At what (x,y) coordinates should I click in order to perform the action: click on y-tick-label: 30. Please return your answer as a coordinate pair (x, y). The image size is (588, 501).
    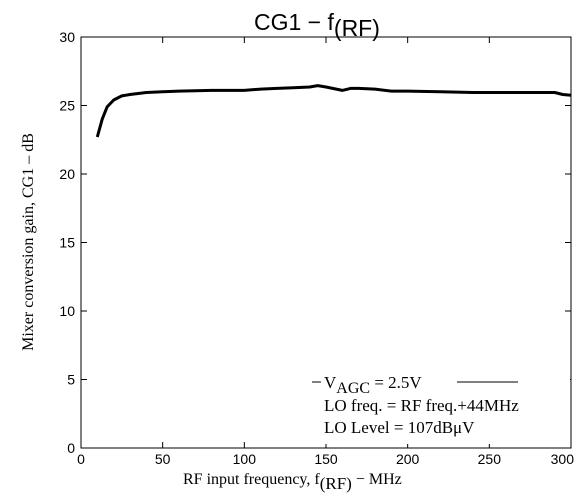
    Looking at the image, I should click on (67, 37).